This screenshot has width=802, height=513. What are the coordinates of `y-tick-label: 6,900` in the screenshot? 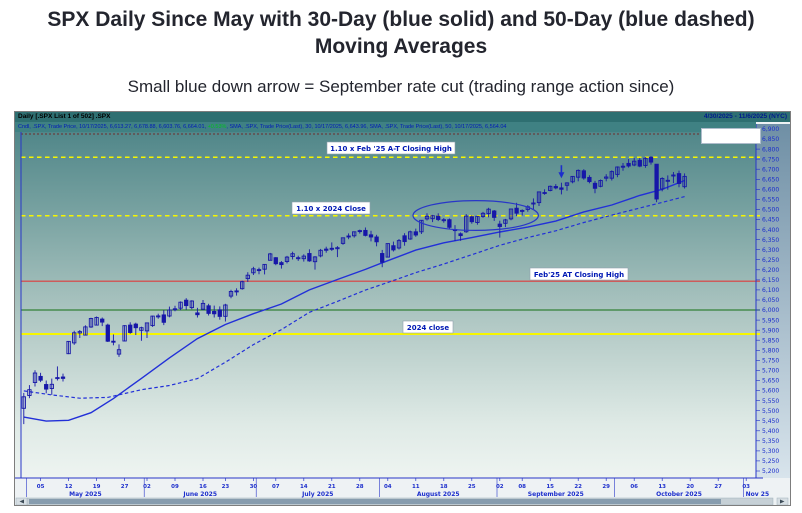 It's located at (770, 129).